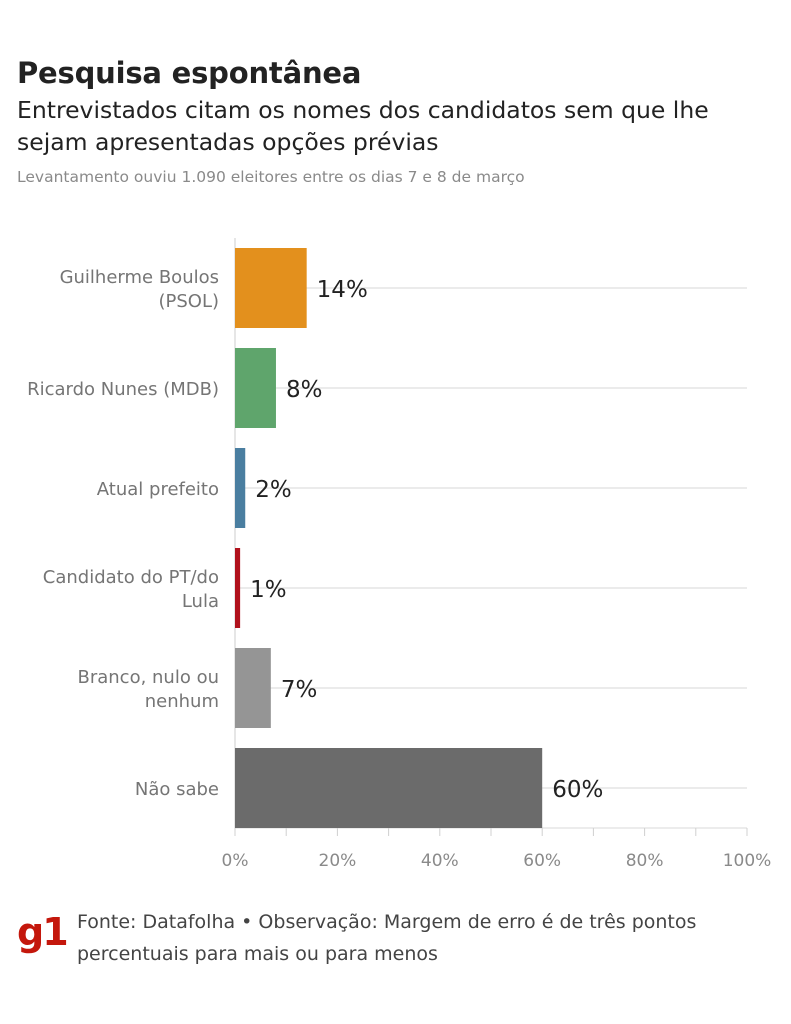  Describe the element at coordinates (123, 389) in the screenshot. I see `category-label: Ricardo Nunes (MDB)` at that location.